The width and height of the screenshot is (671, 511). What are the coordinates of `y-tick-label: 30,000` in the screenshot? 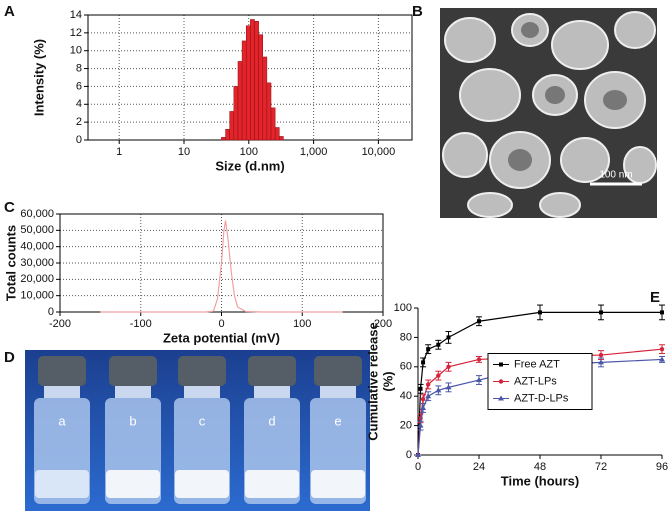 It's located at (37, 263).